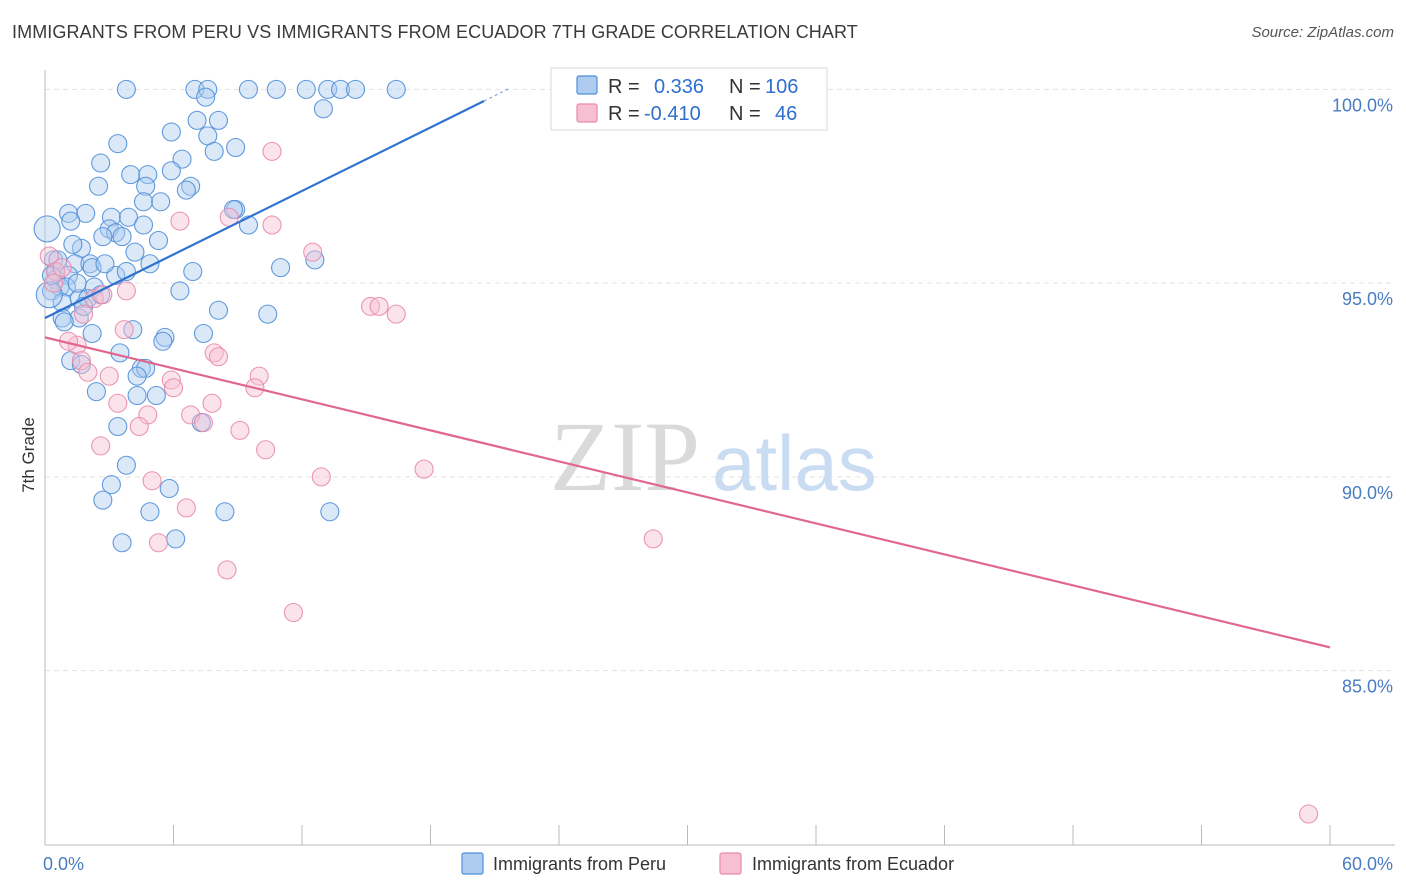  Describe the element at coordinates (1367, 864) in the screenshot. I see `x-tick-label: 60.0%` at that location.